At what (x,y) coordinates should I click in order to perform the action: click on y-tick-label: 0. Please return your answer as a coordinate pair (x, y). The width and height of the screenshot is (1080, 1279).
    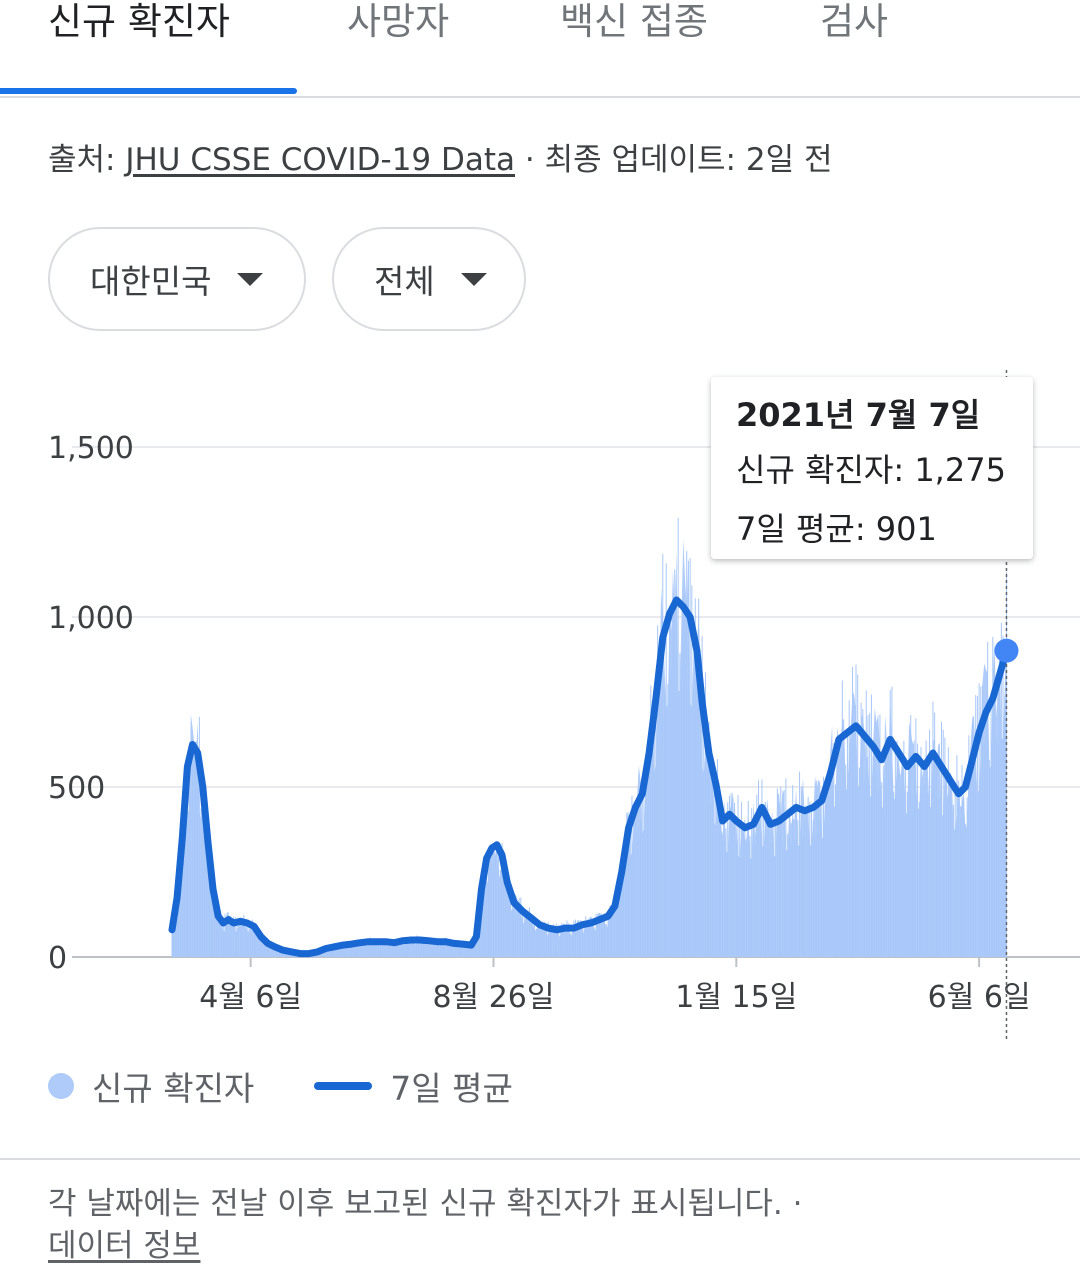
    Looking at the image, I should click on (57, 958).